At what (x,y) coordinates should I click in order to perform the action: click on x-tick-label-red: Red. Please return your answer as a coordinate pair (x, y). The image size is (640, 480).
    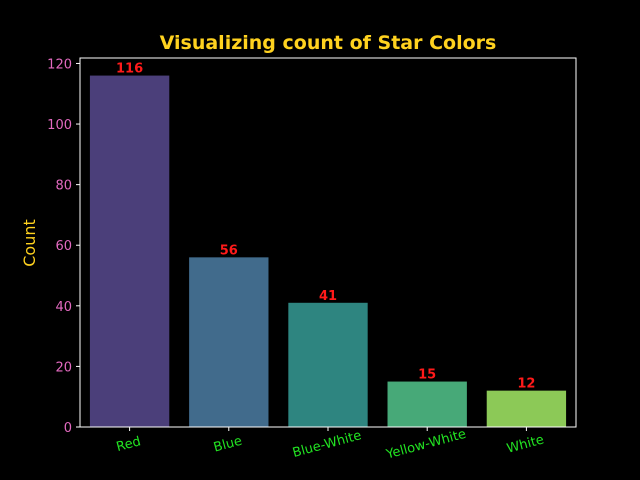
    Looking at the image, I should click on (129, 444).